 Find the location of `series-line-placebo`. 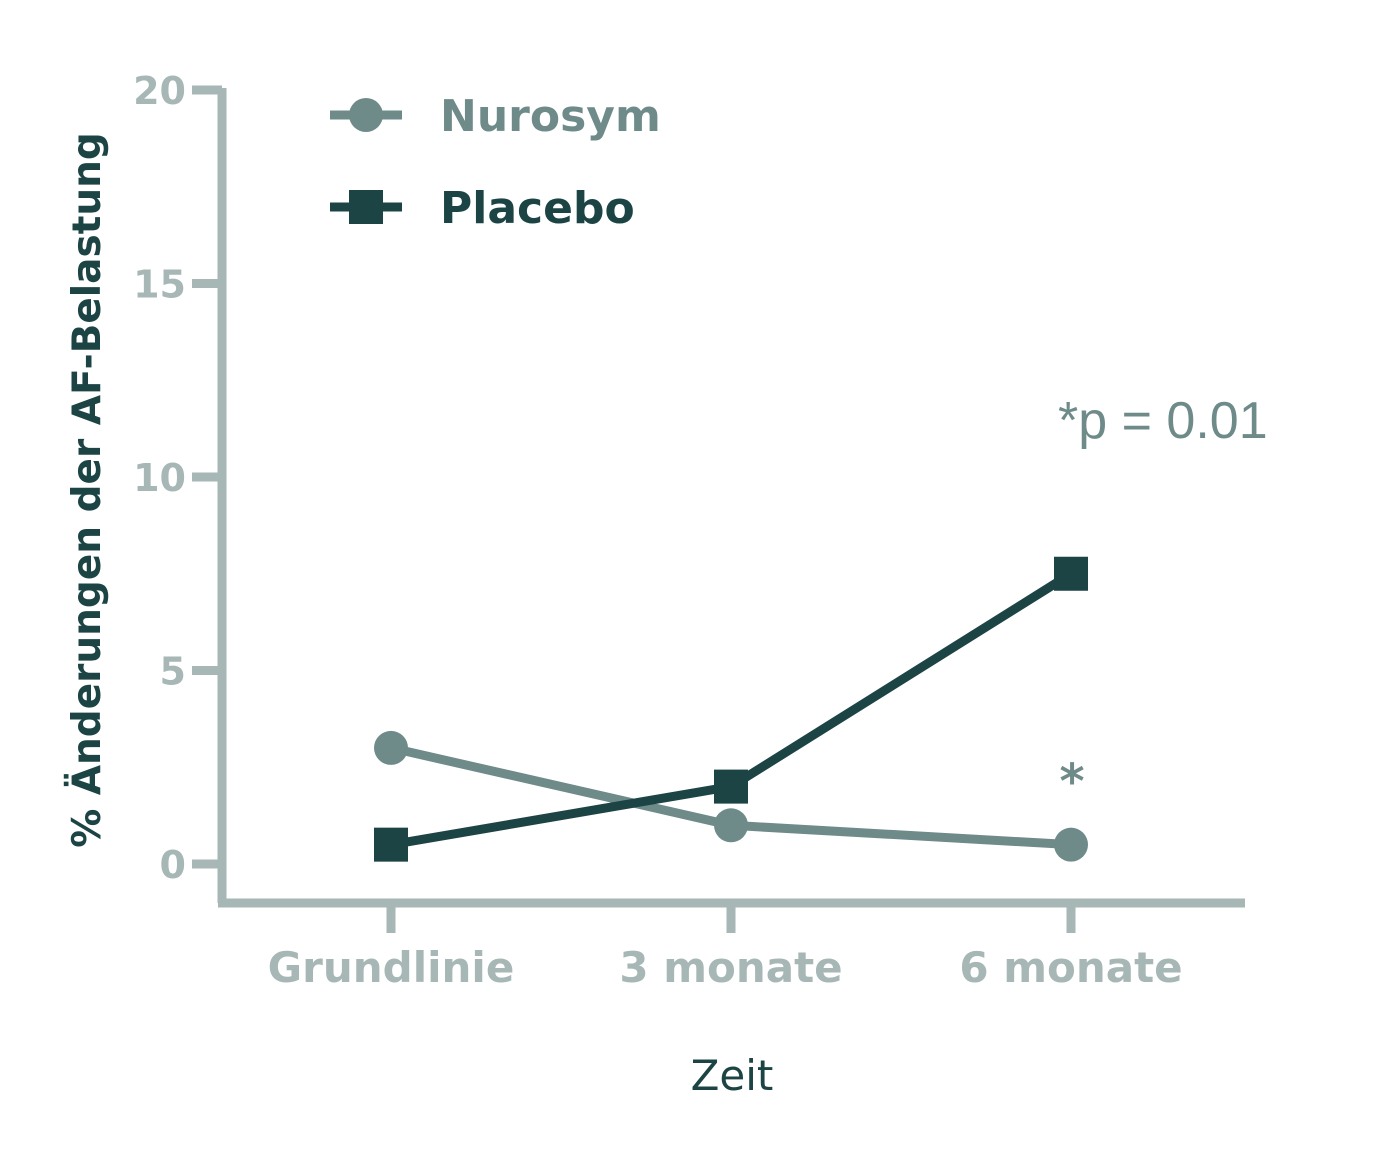

series-line-placebo is located at coordinates (732, 709).